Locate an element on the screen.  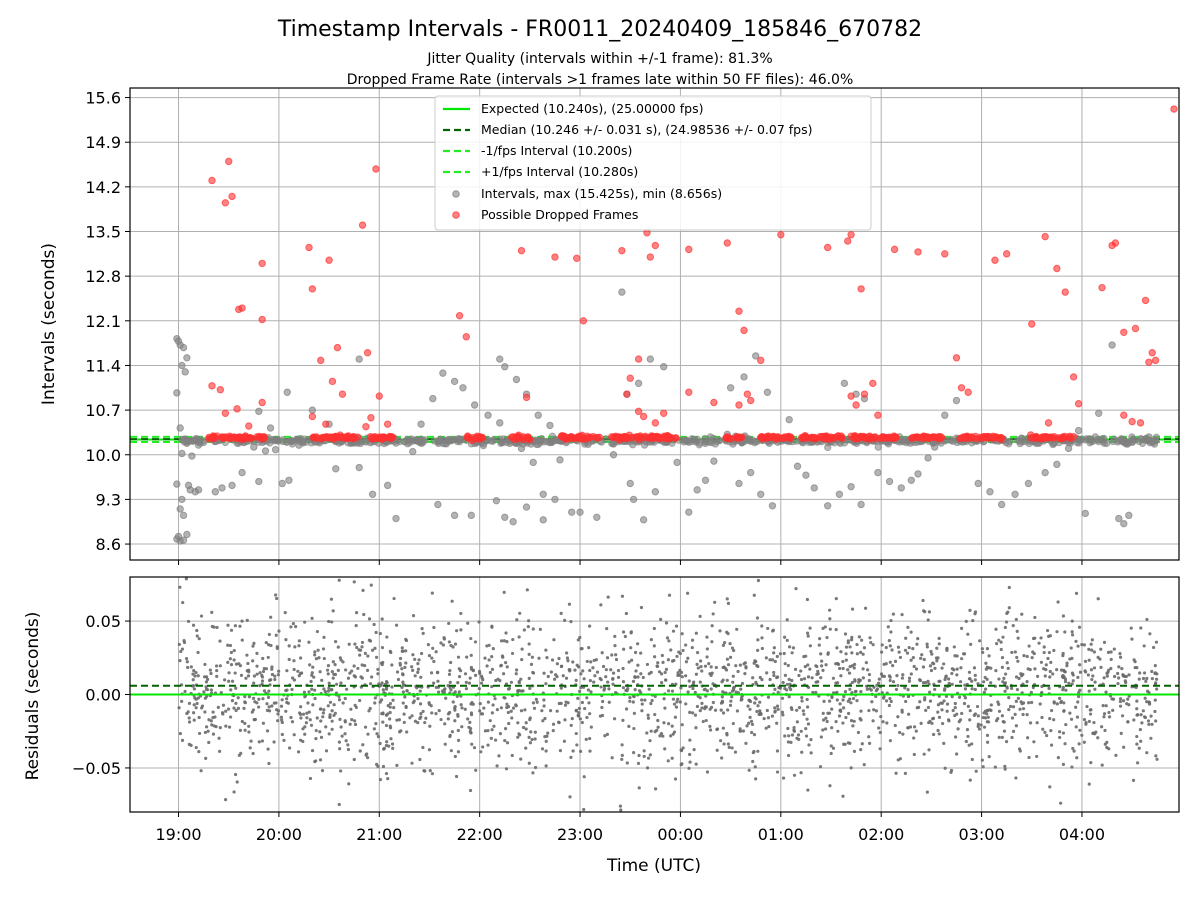
top-y-tick-label: 15.6 is located at coordinates (103, 98).